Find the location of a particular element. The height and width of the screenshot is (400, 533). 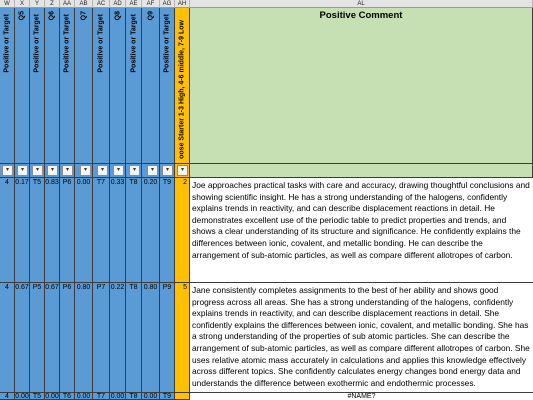

header-label: Q6 is located at coordinates (52, 16).